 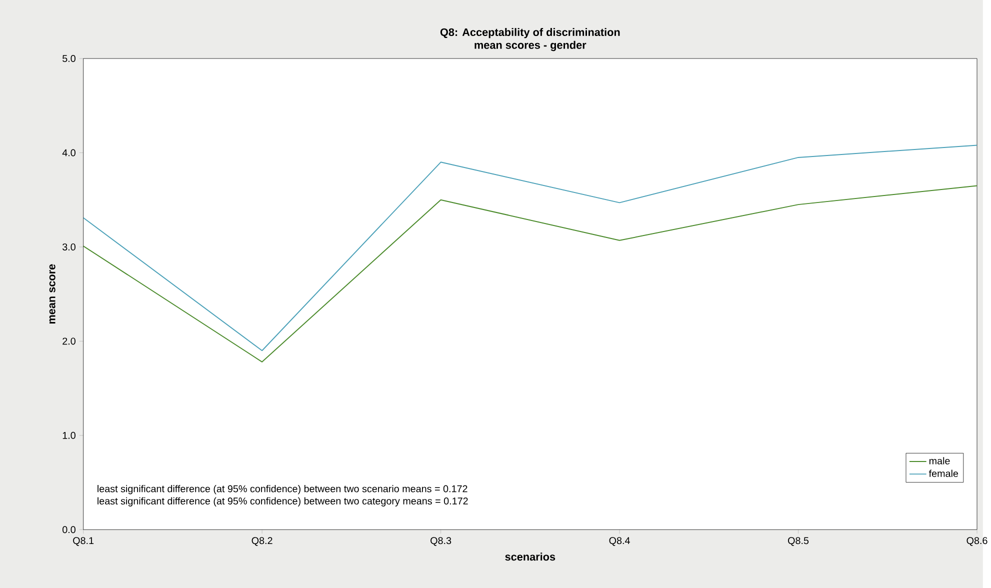 I want to click on y-tick-label: 2.0, so click(x=69, y=341).